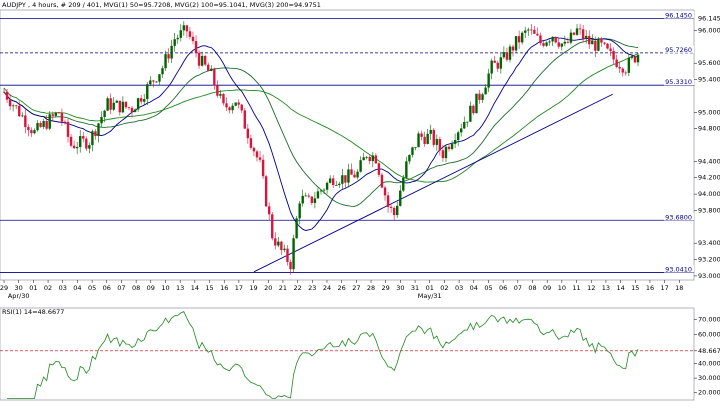 Image resolution: width=720 pixels, height=408 pixels. What do you see at coordinates (342, 288) in the screenshot?
I see `x-tick-label: 26` at bounding box center [342, 288].